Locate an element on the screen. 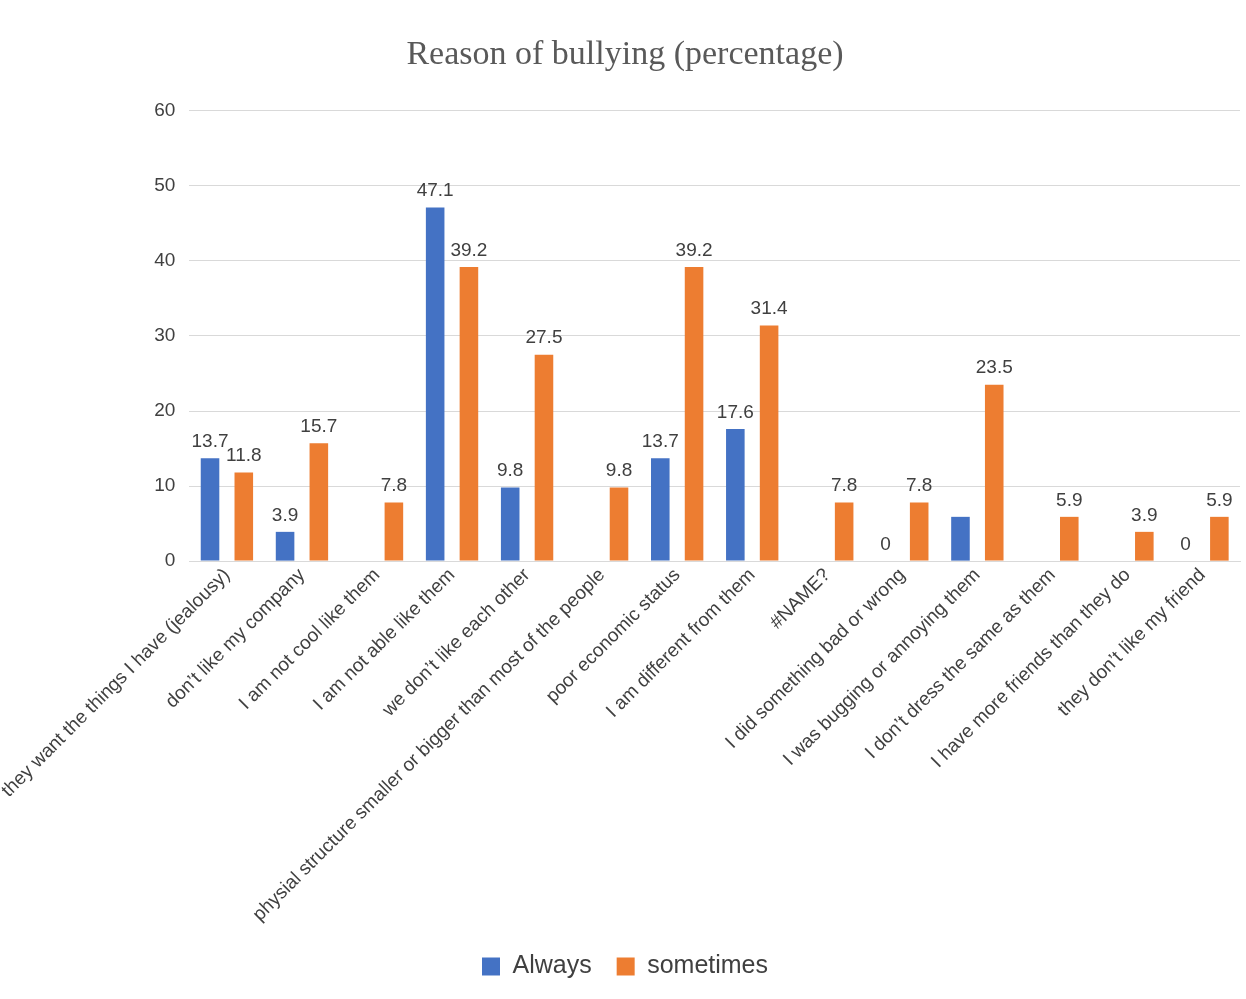 The image size is (1246, 999). y-tick-label: 30 is located at coordinates (165, 335).